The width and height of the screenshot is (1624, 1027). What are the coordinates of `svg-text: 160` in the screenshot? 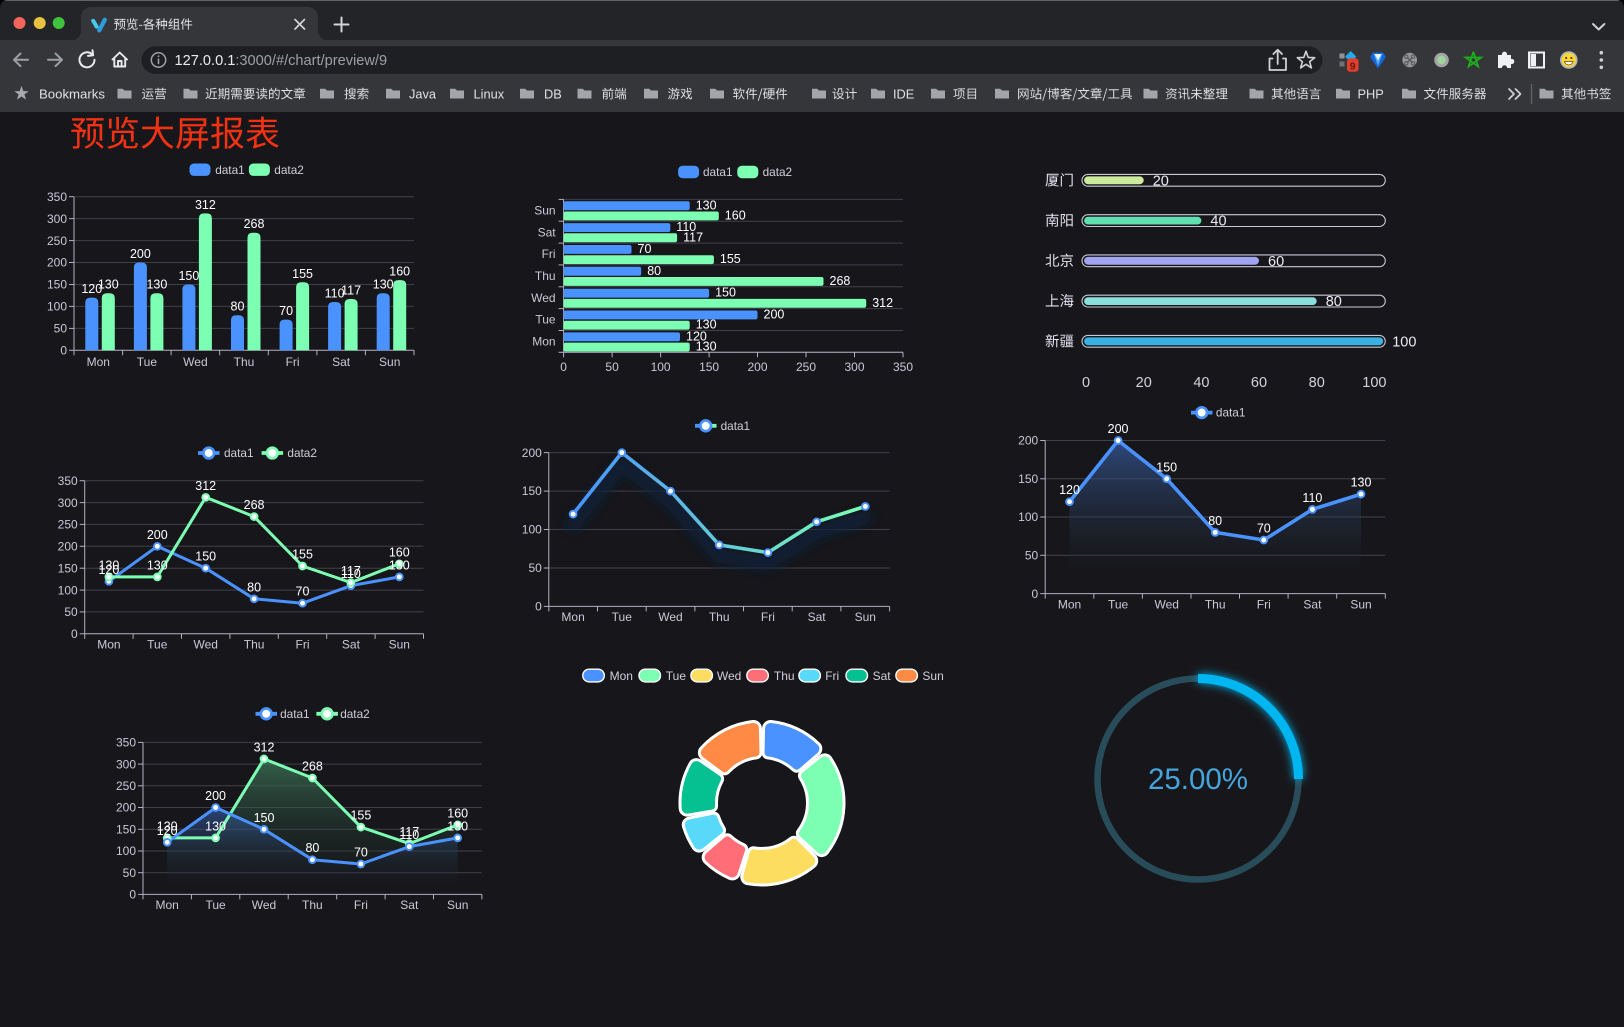 It's located at (399, 272).